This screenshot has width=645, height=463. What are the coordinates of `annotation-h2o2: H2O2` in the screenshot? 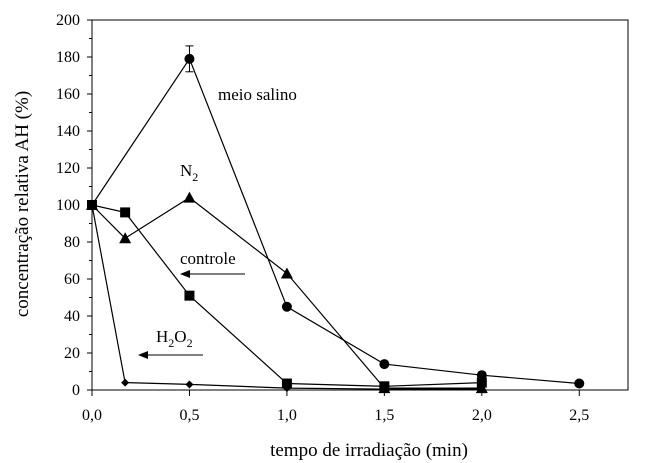 It's located at (174, 338).